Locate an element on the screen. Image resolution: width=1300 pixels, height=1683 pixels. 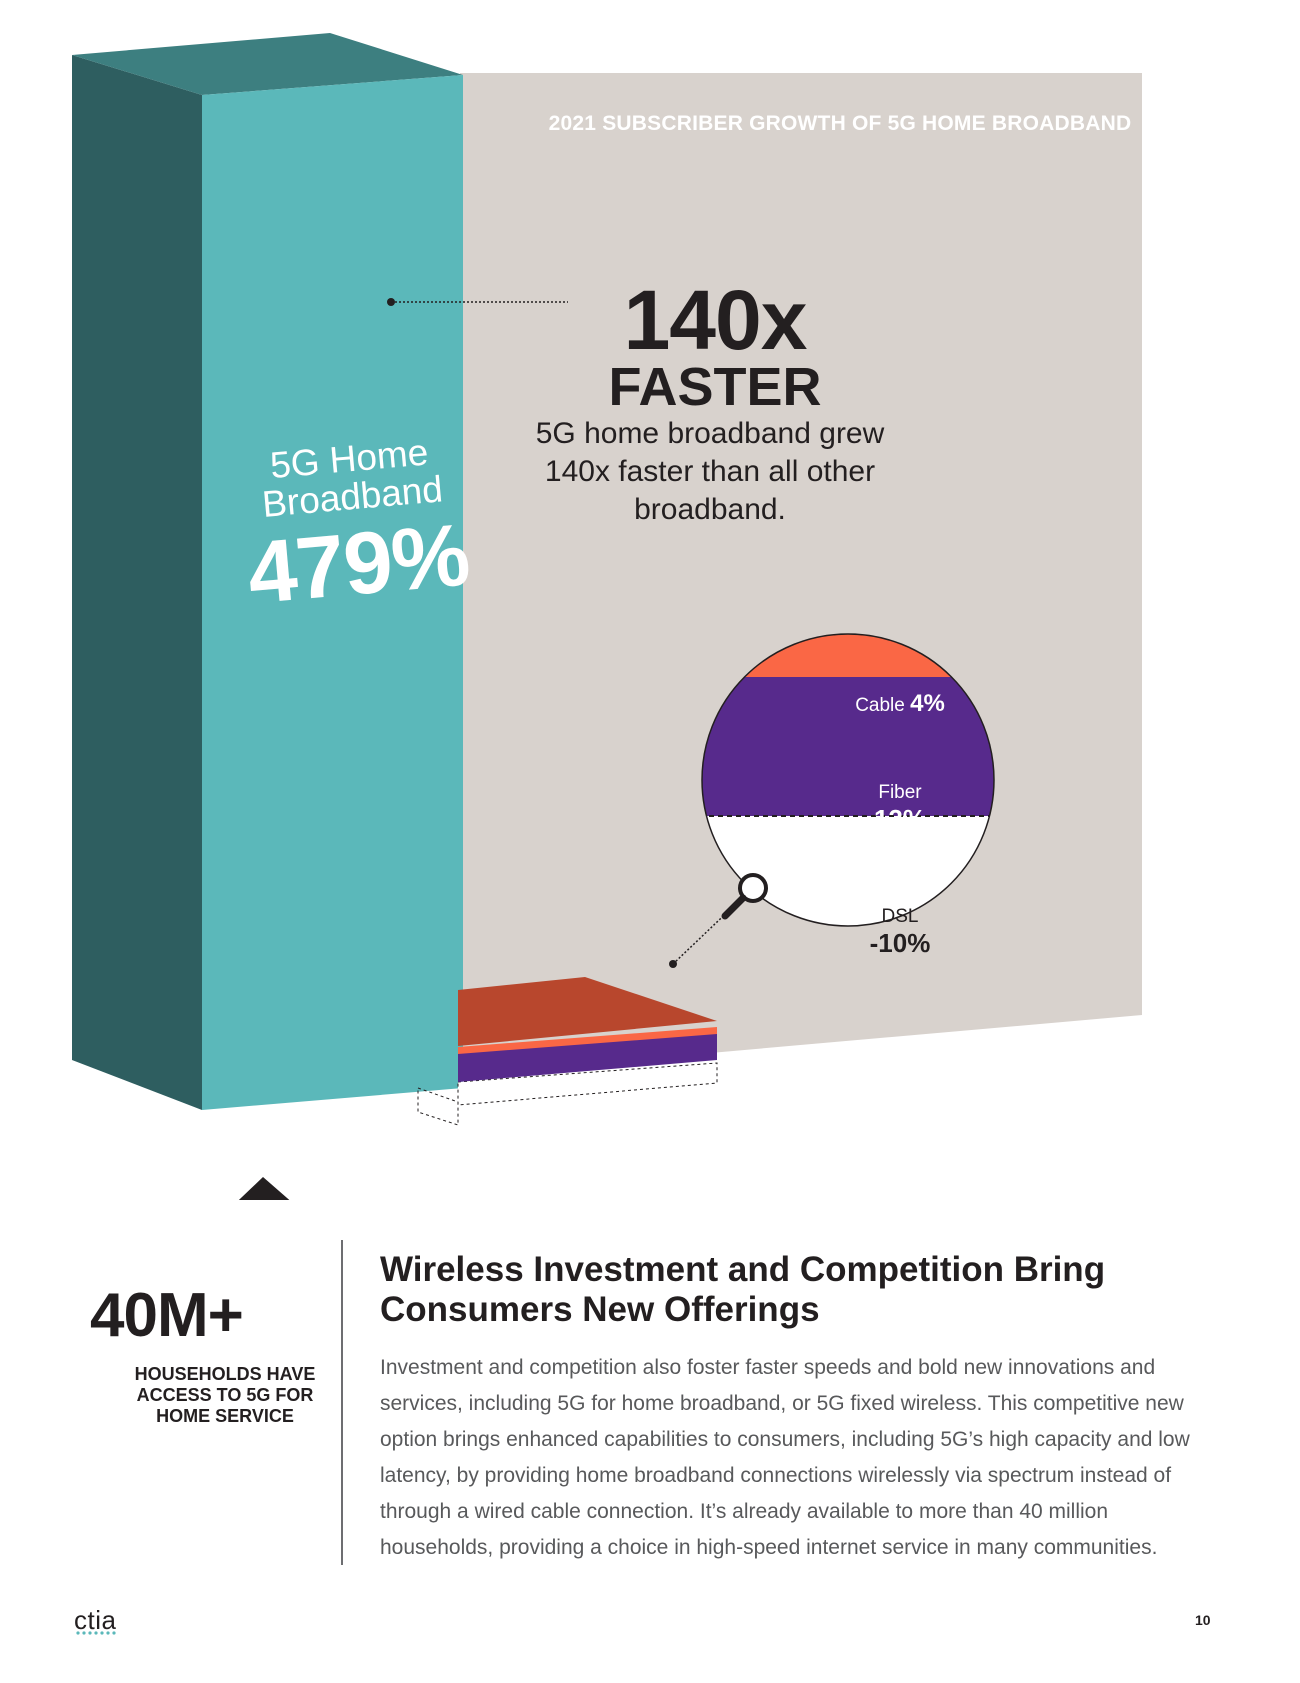
house-signal-icon is located at coordinates (264, 1188).